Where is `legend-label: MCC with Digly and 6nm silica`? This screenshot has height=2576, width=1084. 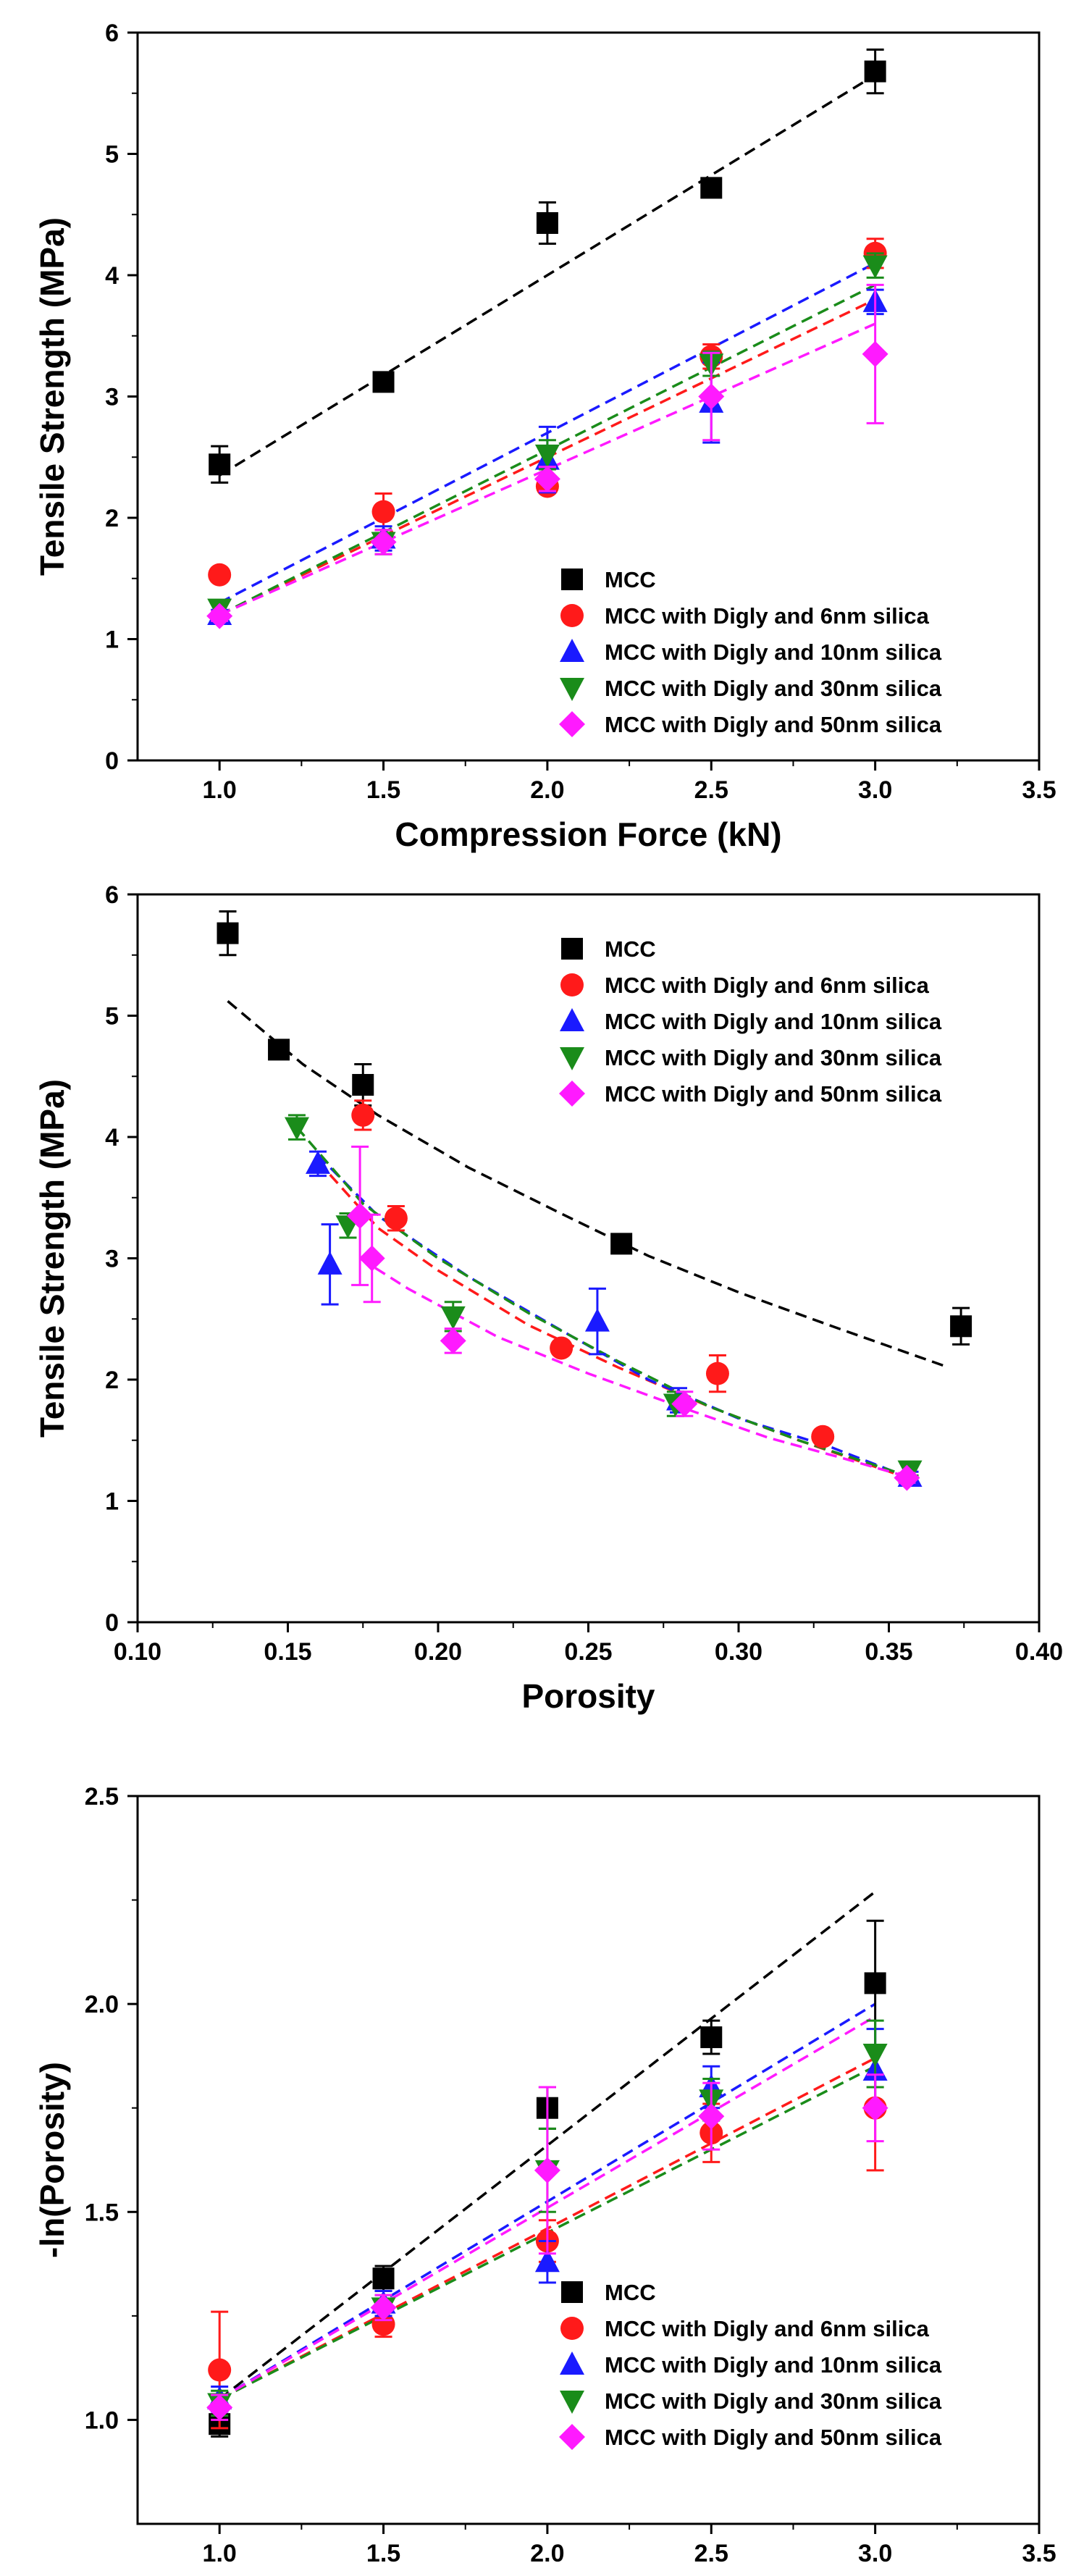 legend-label: MCC with Digly and 6nm silica is located at coordinates (767, 985).